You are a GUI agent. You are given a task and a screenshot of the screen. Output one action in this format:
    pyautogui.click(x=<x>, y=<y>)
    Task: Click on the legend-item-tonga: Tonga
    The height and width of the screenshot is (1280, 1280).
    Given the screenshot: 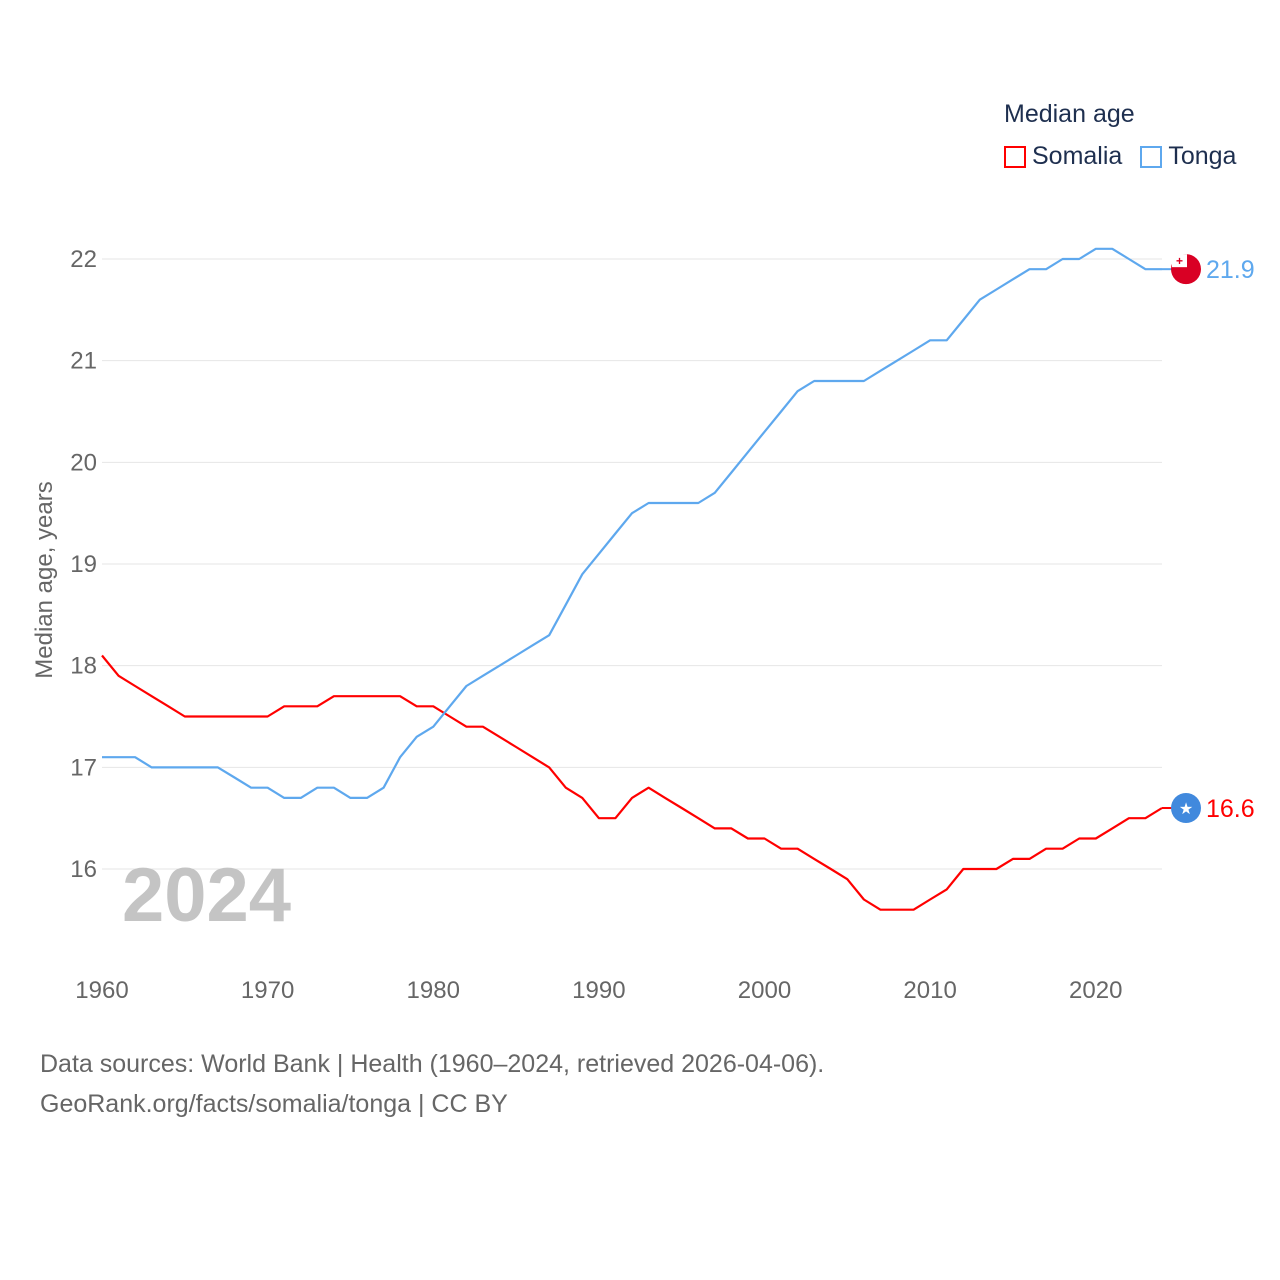 What is the action you would take?
    pyautogui.click(x=1188, y=156)
    